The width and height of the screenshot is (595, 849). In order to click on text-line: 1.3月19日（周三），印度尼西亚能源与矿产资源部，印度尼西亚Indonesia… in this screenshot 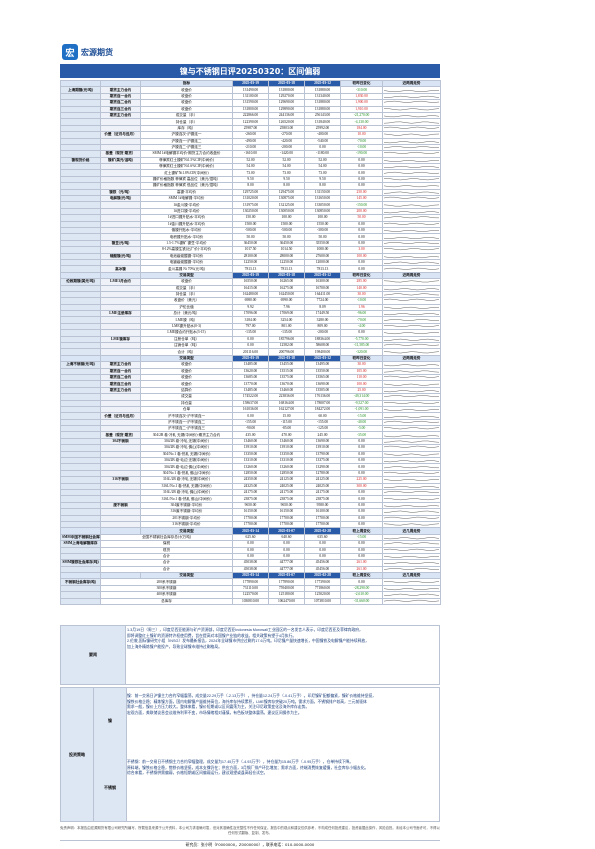, I will do `click(245, 630)`.